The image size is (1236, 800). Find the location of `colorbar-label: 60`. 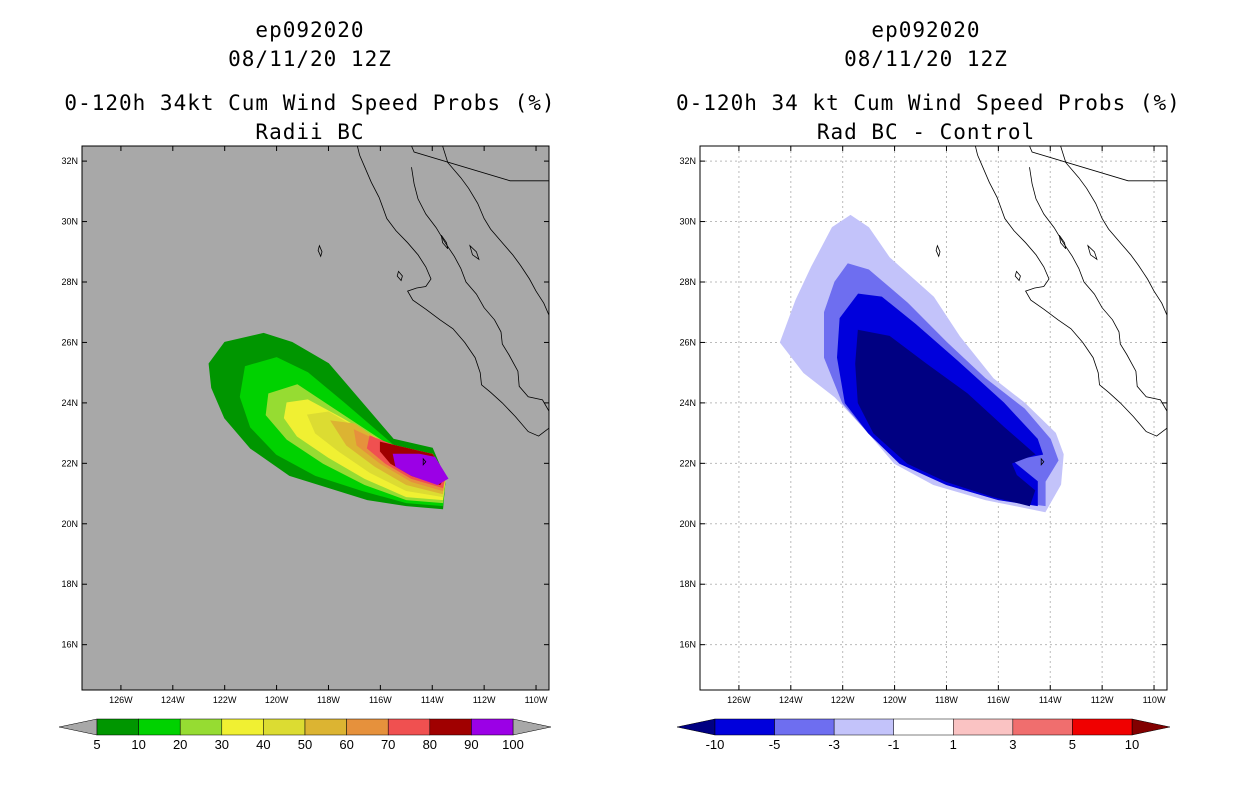

colorbar-label: 60 is located at coordinates (346, 744).